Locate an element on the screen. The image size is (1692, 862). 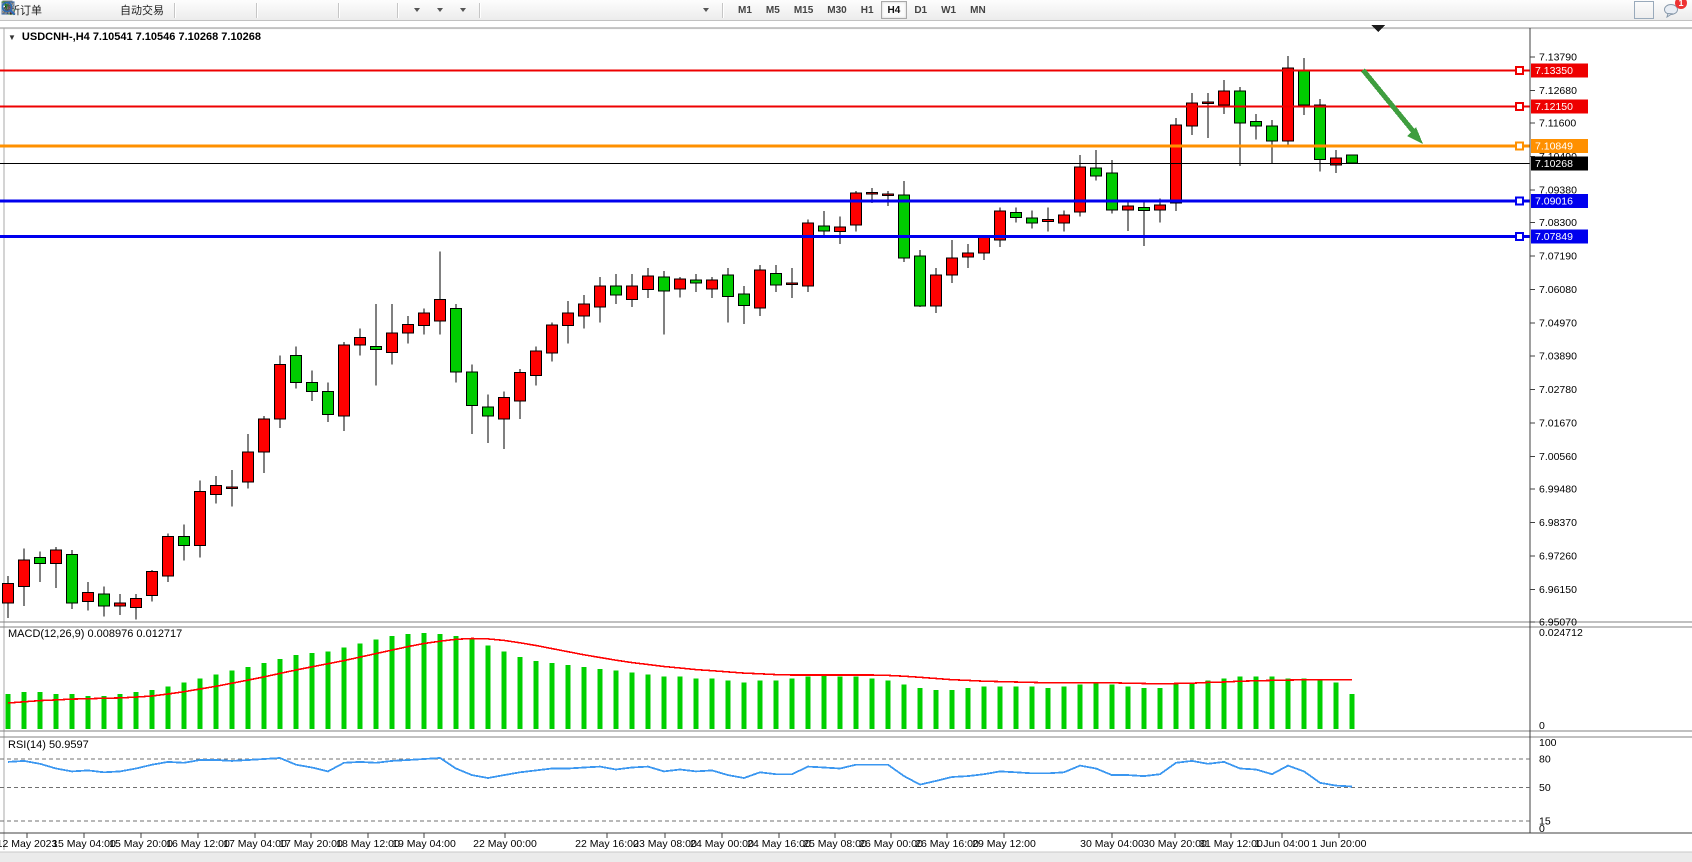
templates-button is located at coordinates (236, 10).